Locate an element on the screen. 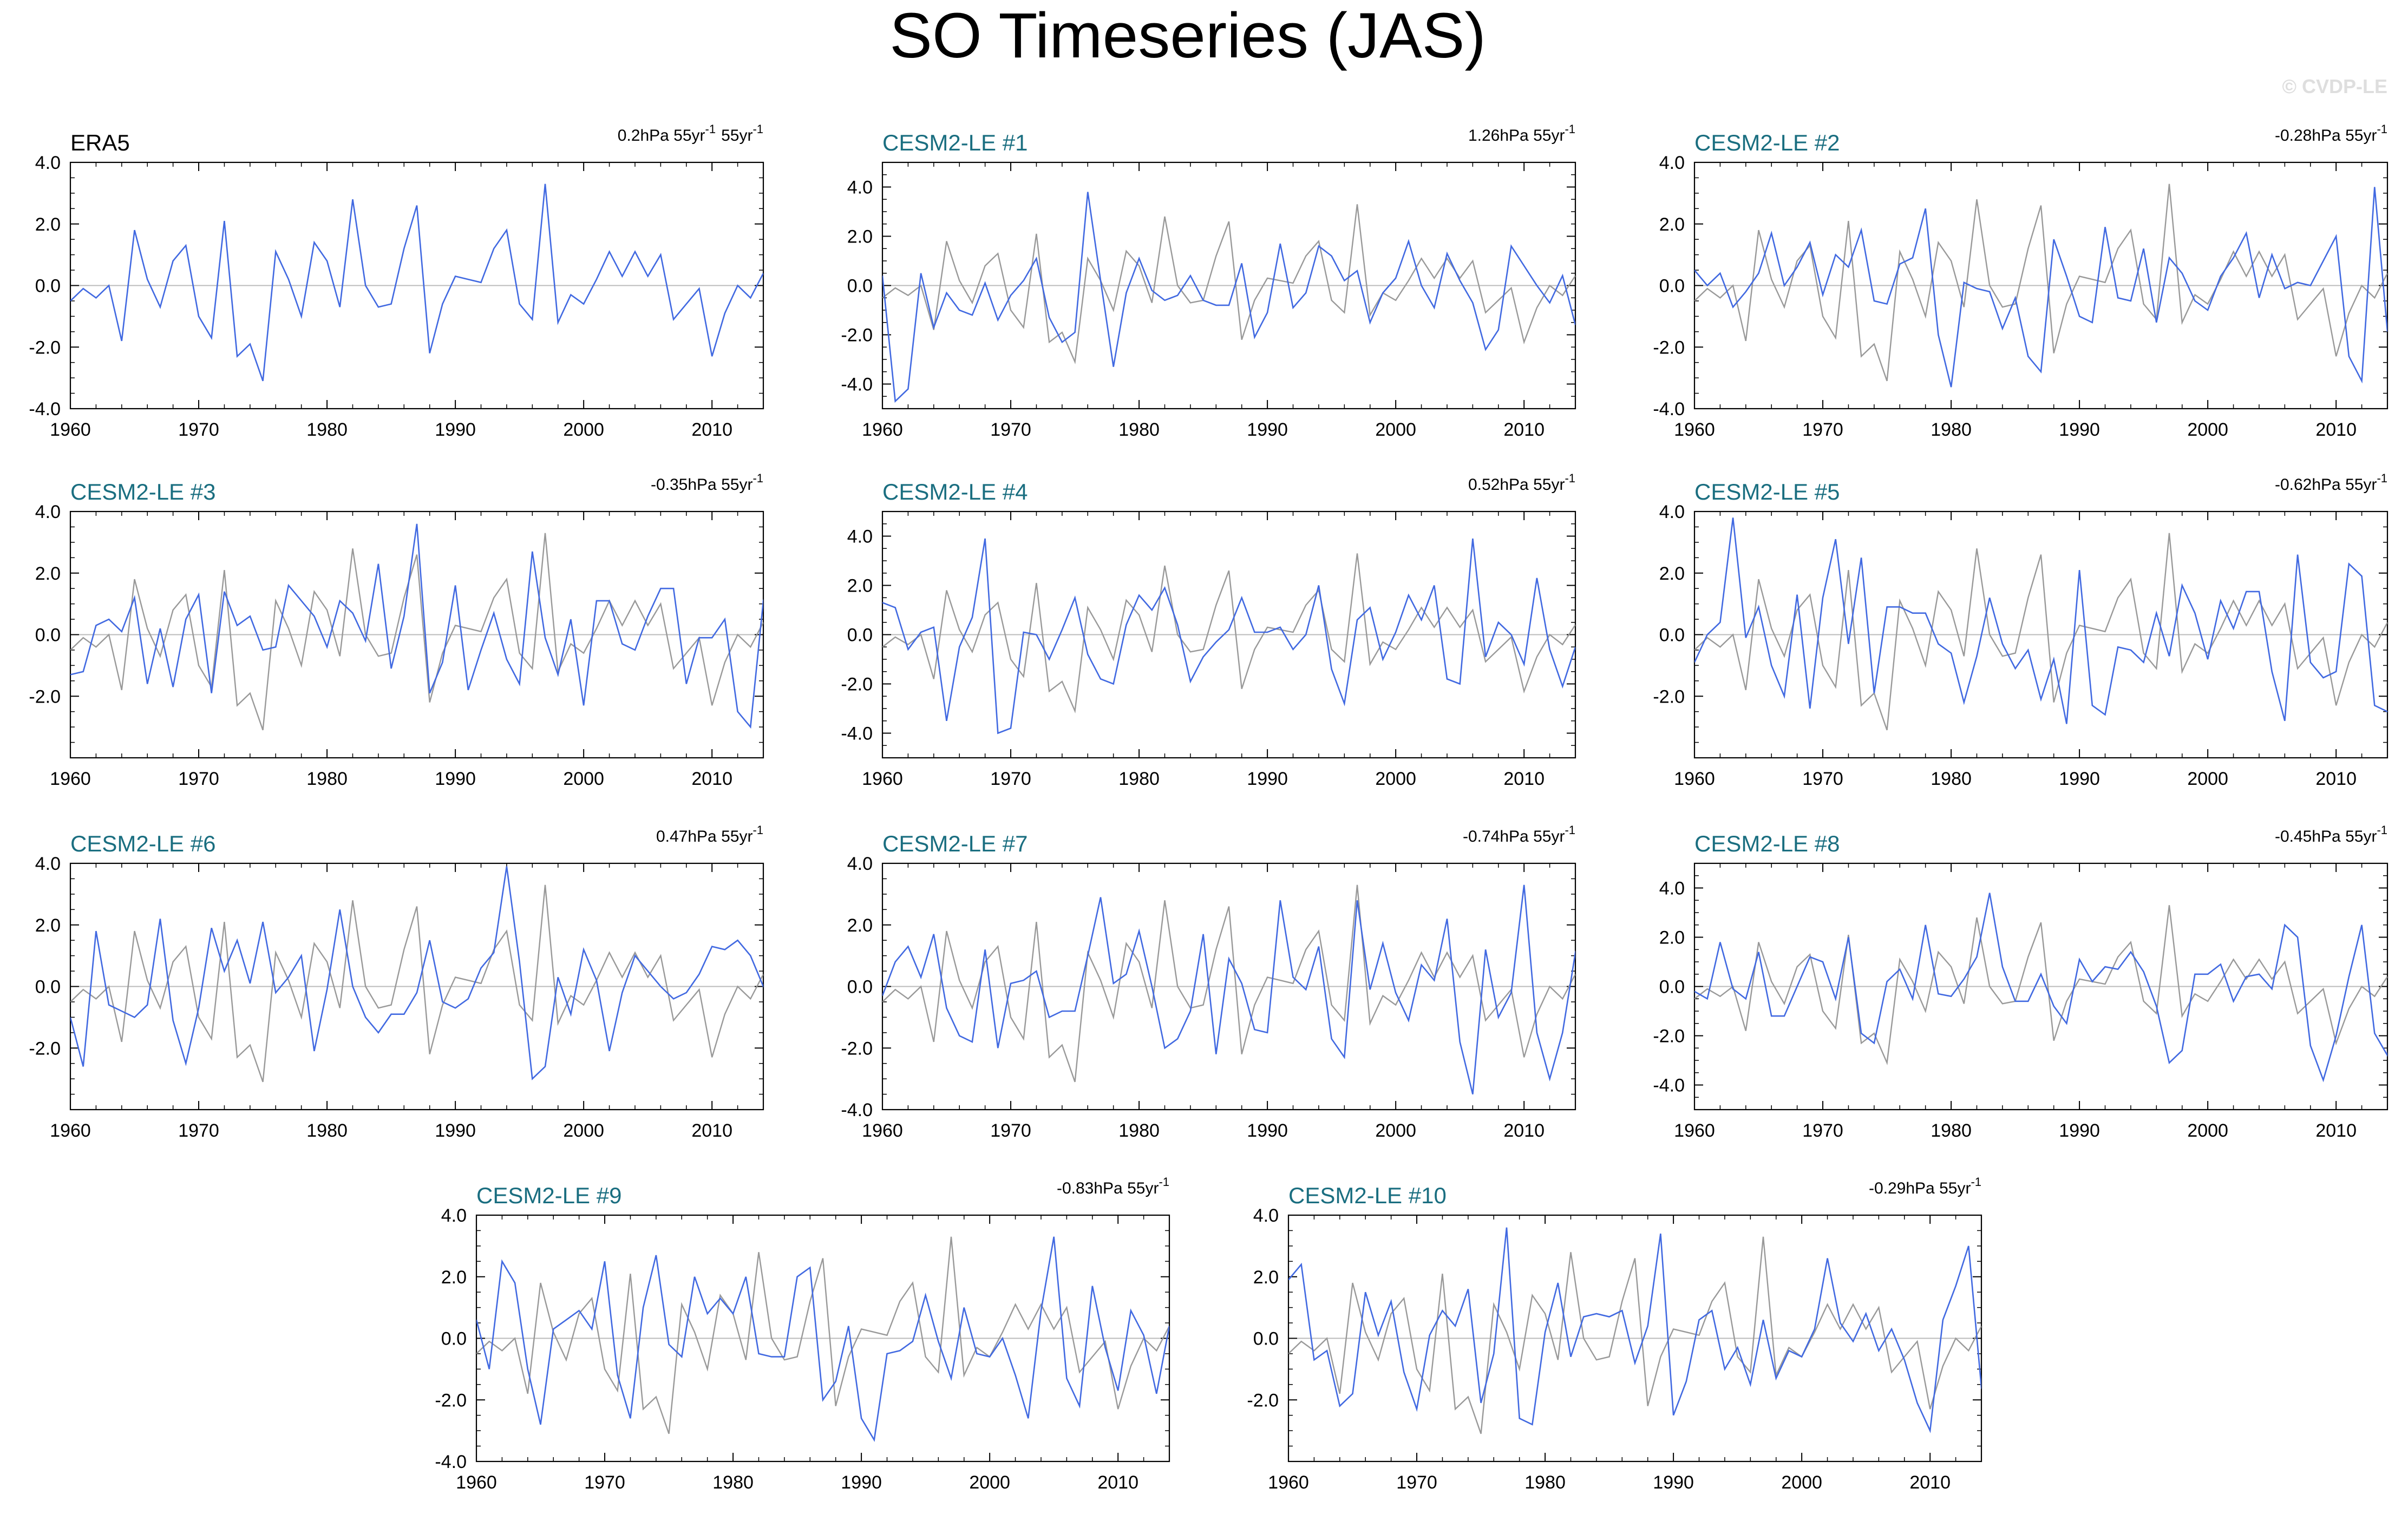 This screenshot has width=2408, height=1521. trend-extra: 55yr is located at coordinates (736, 136).